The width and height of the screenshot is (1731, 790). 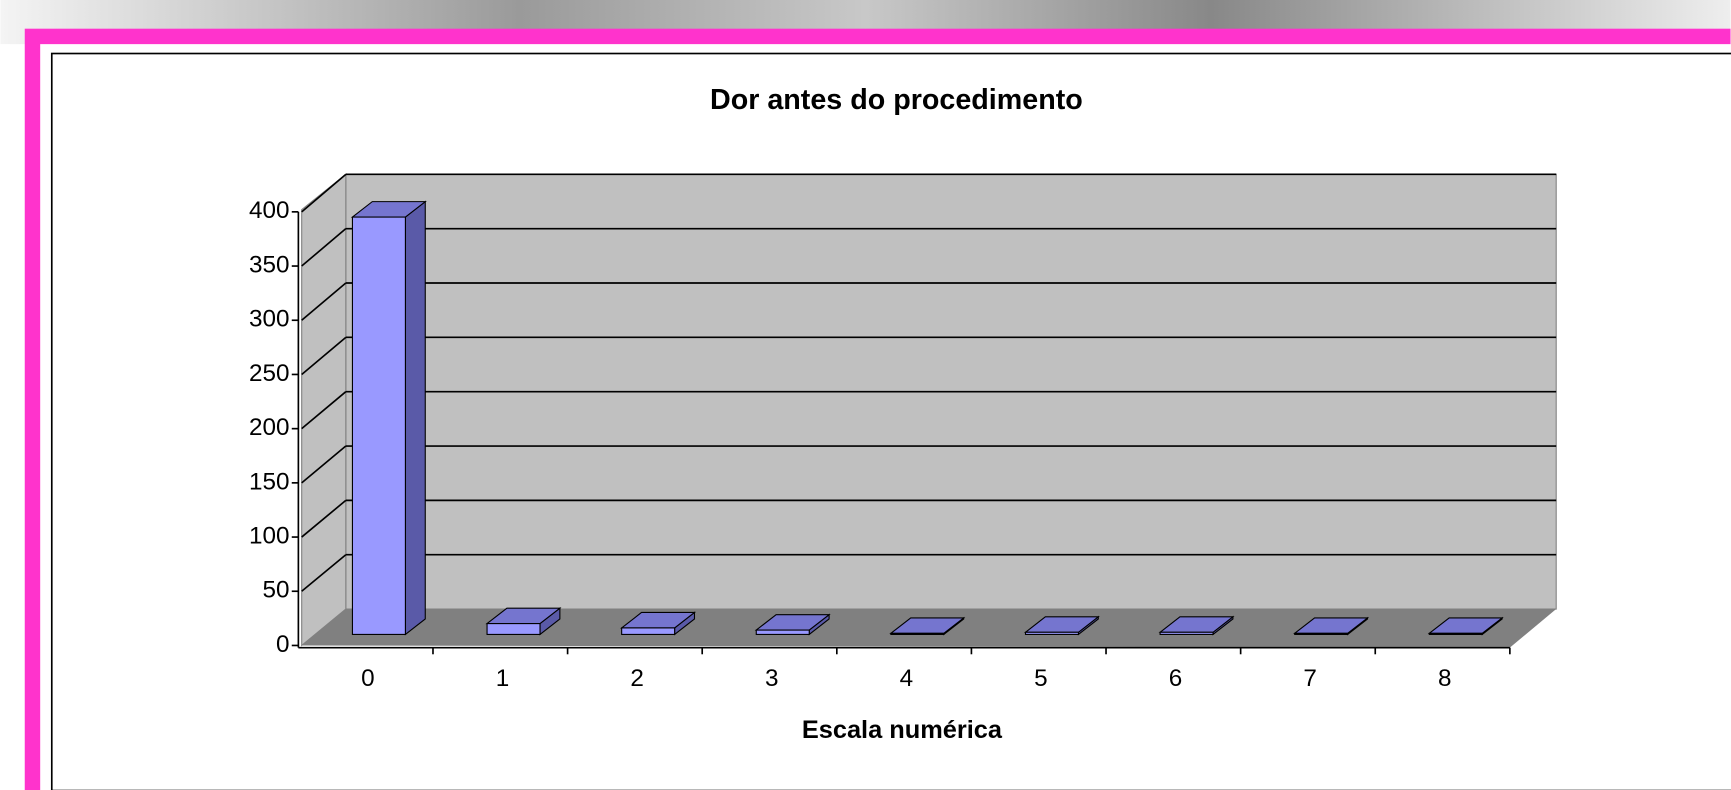 What do you see at coordinates (896, 100) in the screenshot?
I see `chart-title: Dor antes do procedimento` at bounding box center [896, 100].